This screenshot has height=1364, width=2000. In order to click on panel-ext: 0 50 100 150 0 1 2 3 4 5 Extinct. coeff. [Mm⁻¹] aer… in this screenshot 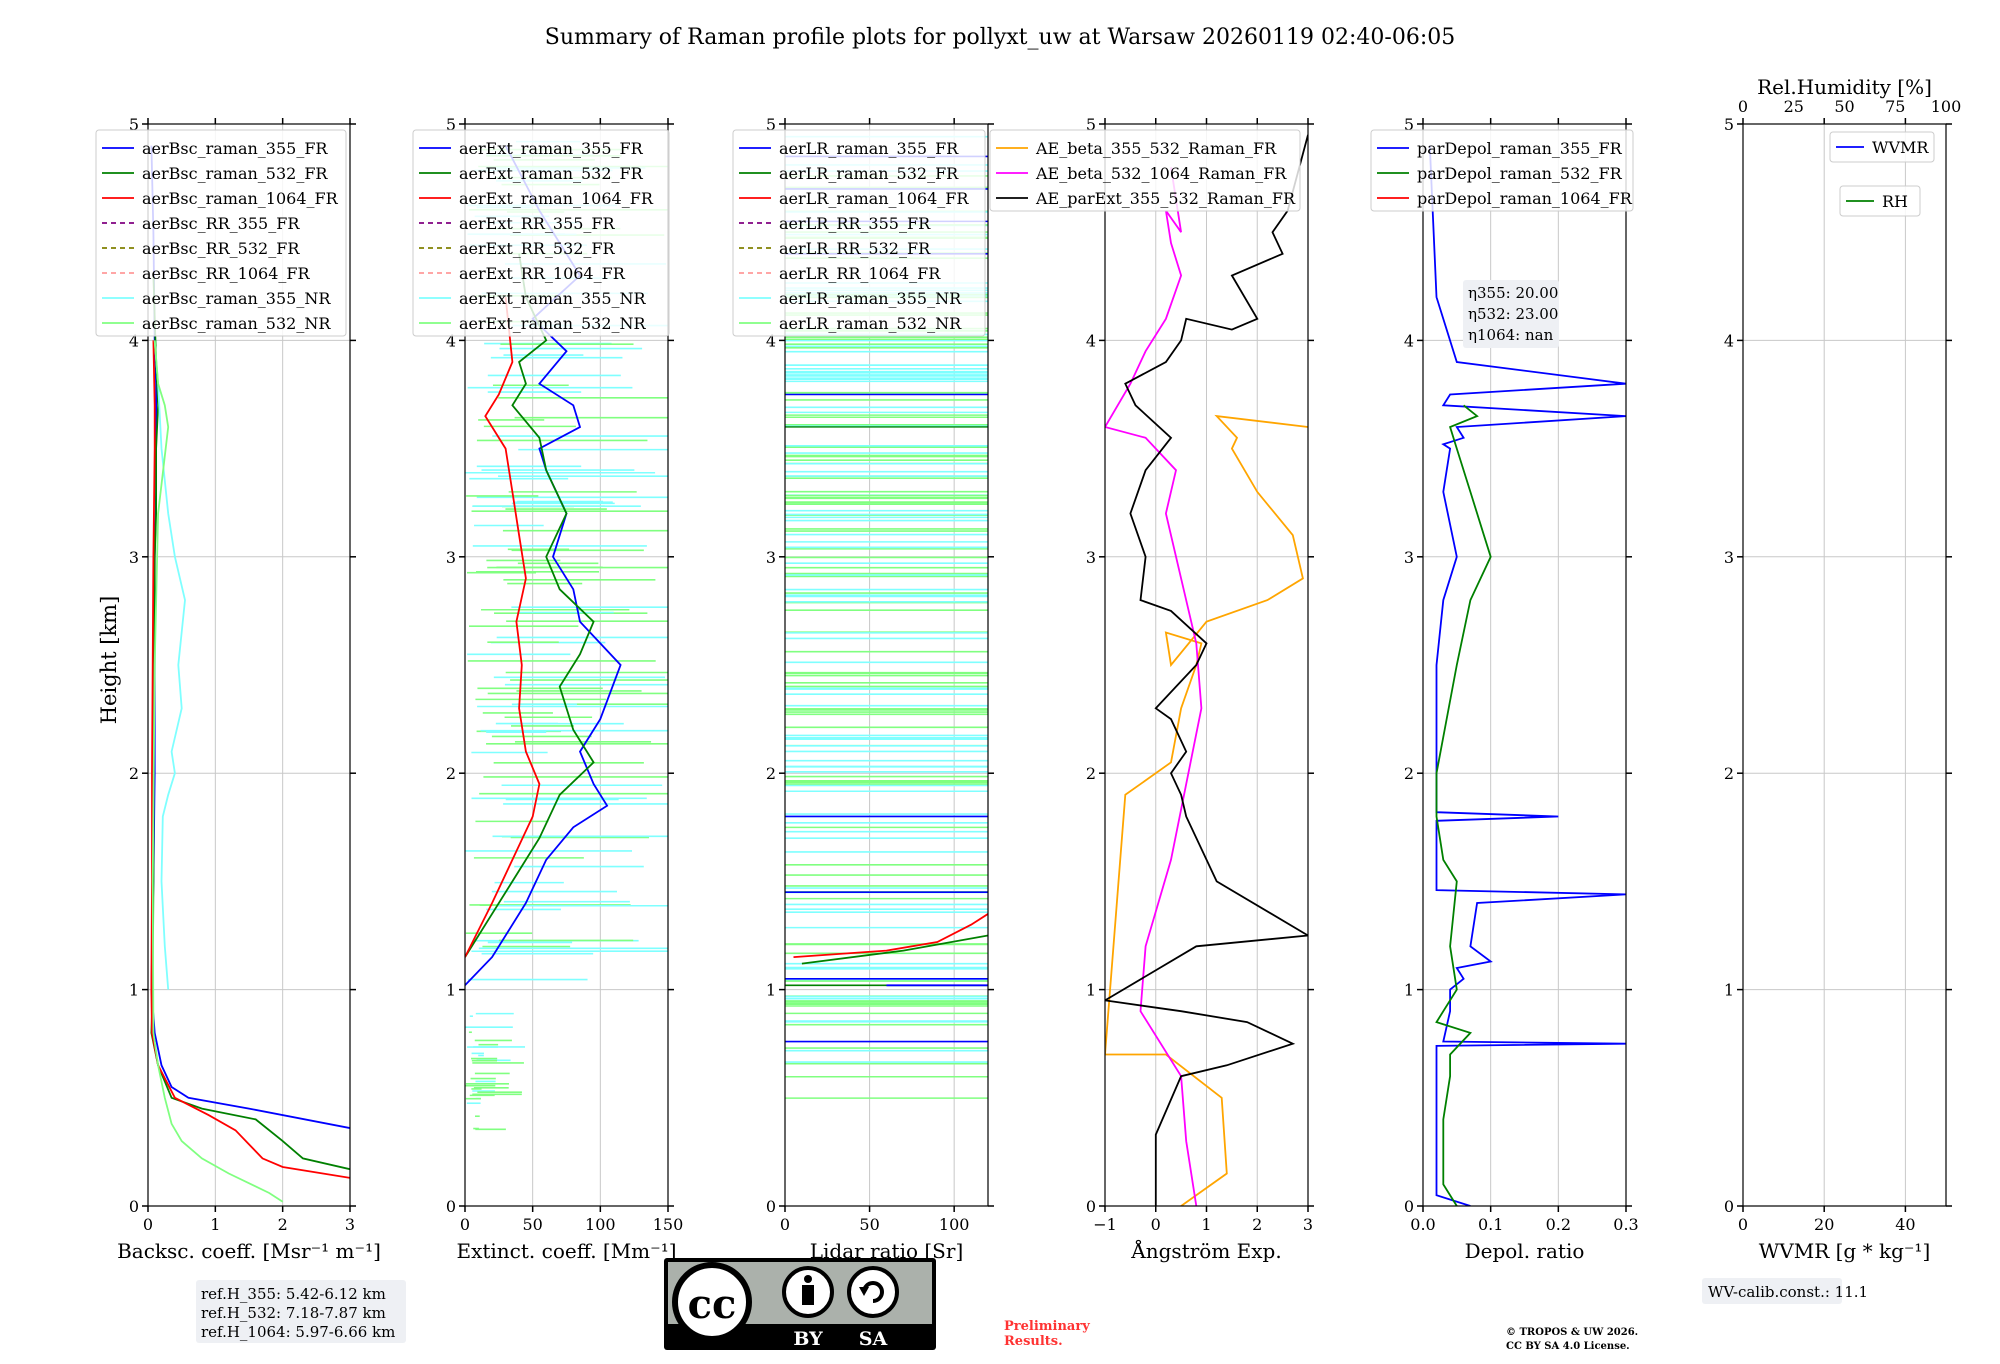, I will do `click(548, 689)`.